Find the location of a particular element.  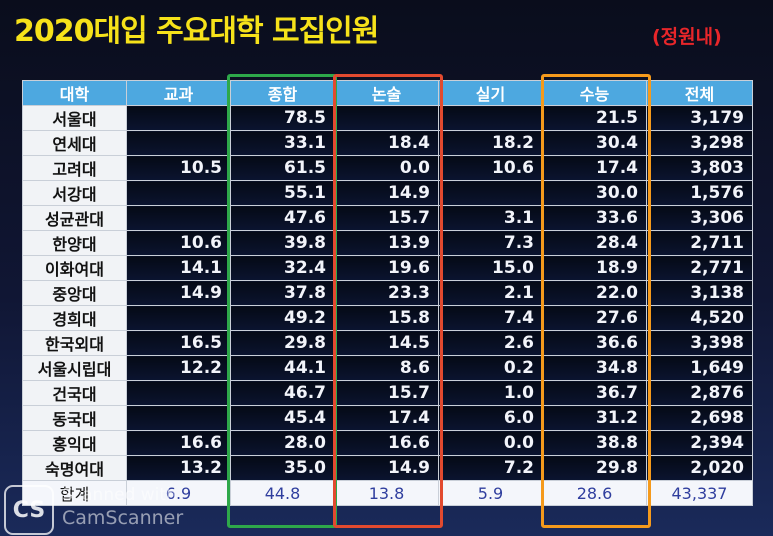

university-name: 성균관대 is located at coordinates (74, 218).